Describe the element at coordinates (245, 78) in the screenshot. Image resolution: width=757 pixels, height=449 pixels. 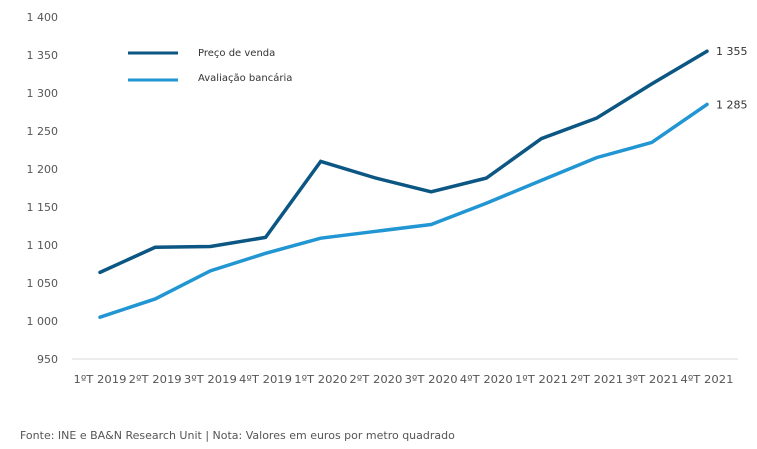
I see `legend-label-avaliacao-bancaria: Avaliação bancária` at that location.